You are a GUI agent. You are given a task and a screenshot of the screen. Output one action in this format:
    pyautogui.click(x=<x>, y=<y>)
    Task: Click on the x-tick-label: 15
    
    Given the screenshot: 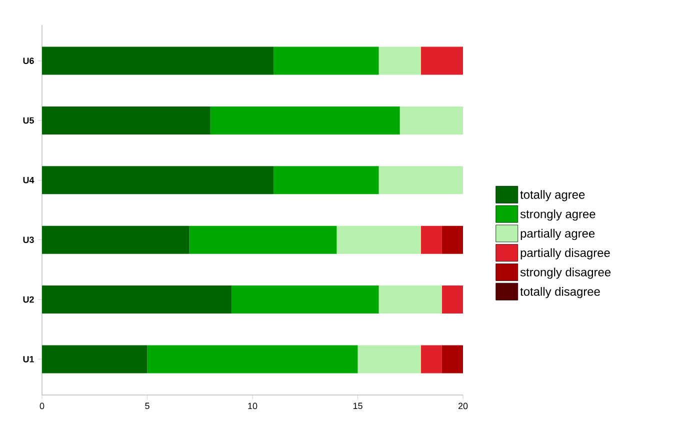 What is the action you would take?
    pyautogui.click(x=357, y=406)
    